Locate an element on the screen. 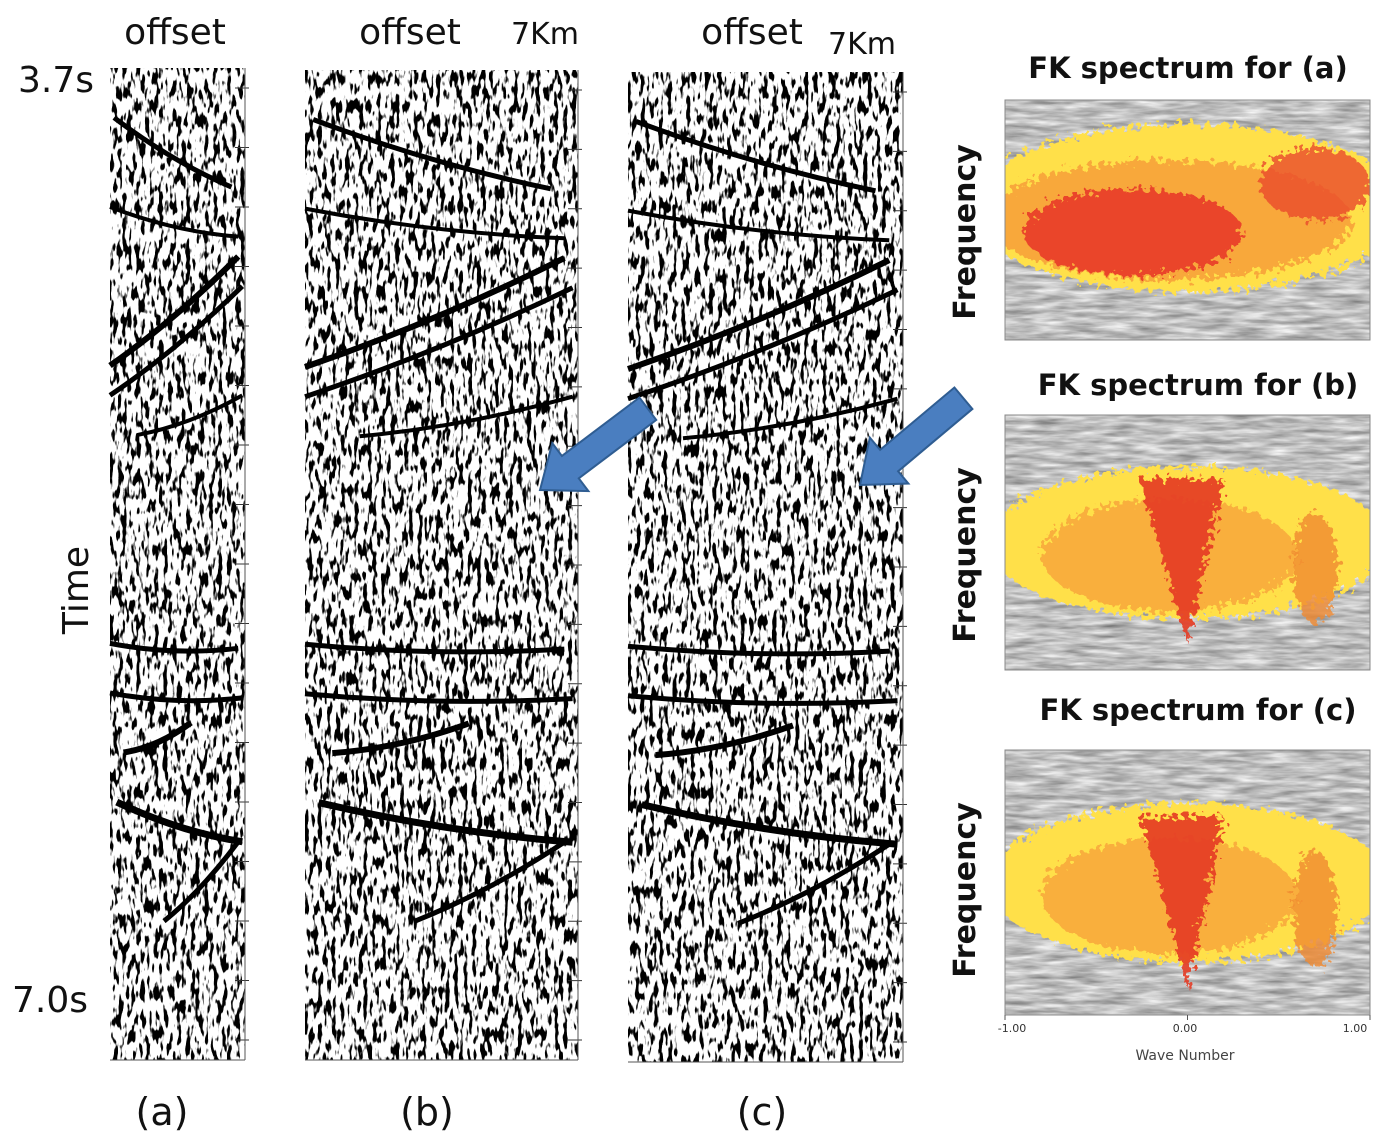 The height and width of the screenshot is (1144, 1374). wave-number-label: Wave Number is located at coordinates (1184, 1056).